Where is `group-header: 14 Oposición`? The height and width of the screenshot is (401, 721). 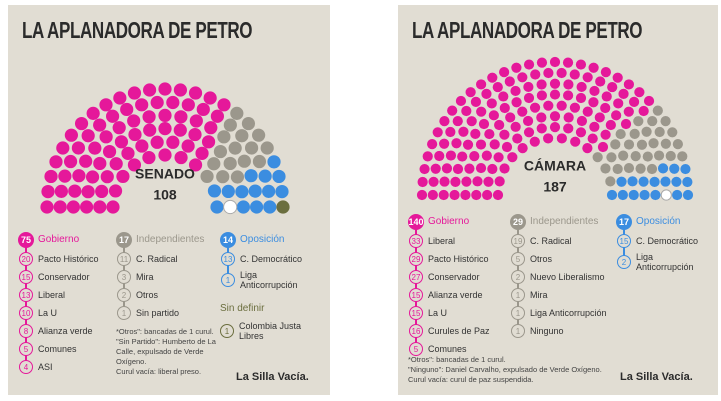 group-header: 14 Oposición is located at coordinates (266, 239).